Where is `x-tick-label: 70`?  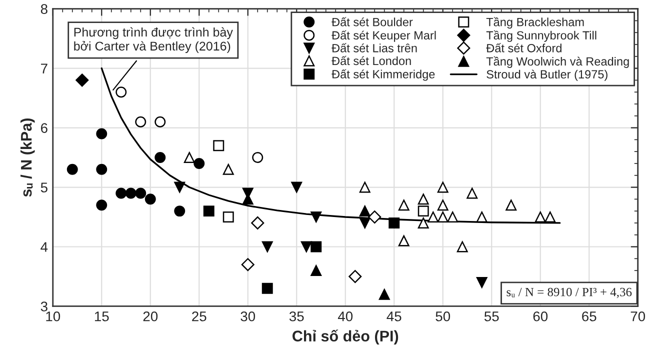 x-tick-label: 70 is located at coordinates (638, 316).